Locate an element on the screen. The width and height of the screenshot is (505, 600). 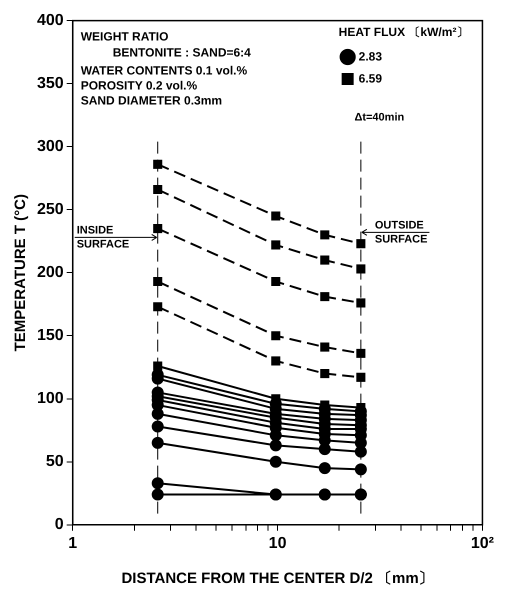
annotation: BENTONITE : SAND=6:4 is located at coordinates (182, 53).